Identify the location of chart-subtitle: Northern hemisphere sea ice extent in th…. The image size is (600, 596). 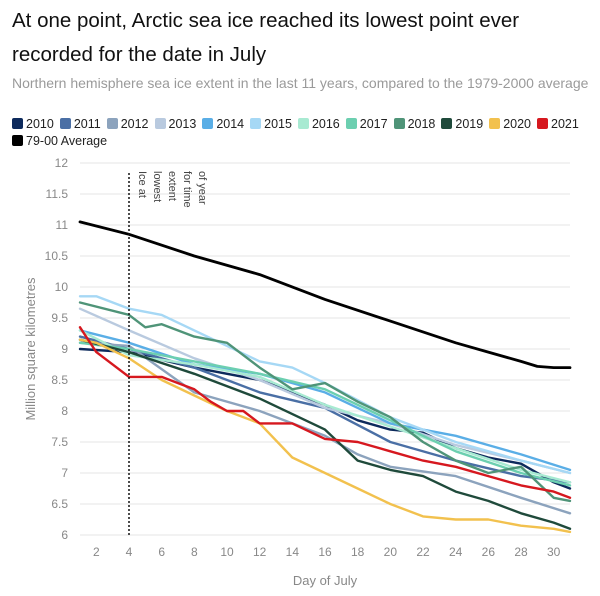
(300, 83).